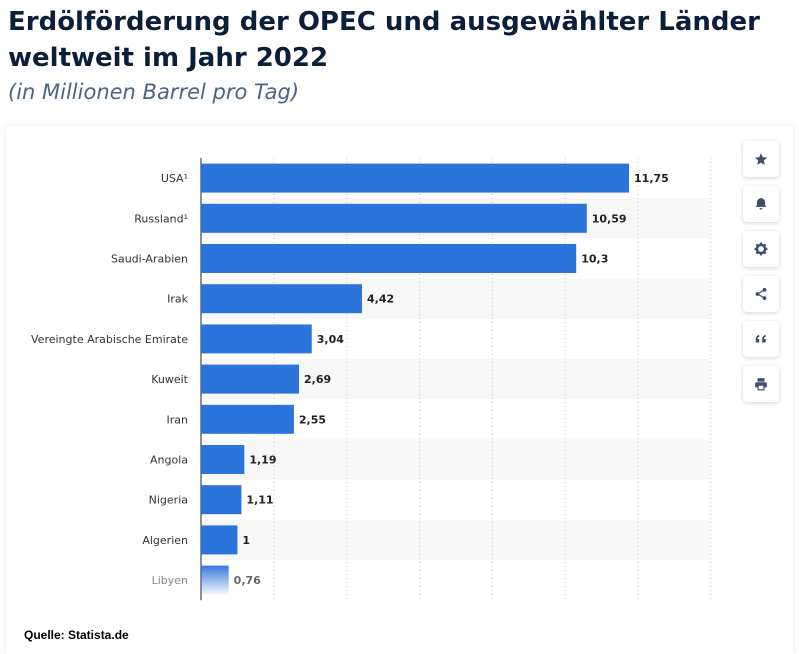 This screenshot has width=799, height=654. I want to click on value-label: 3,04, so click(330, 339).